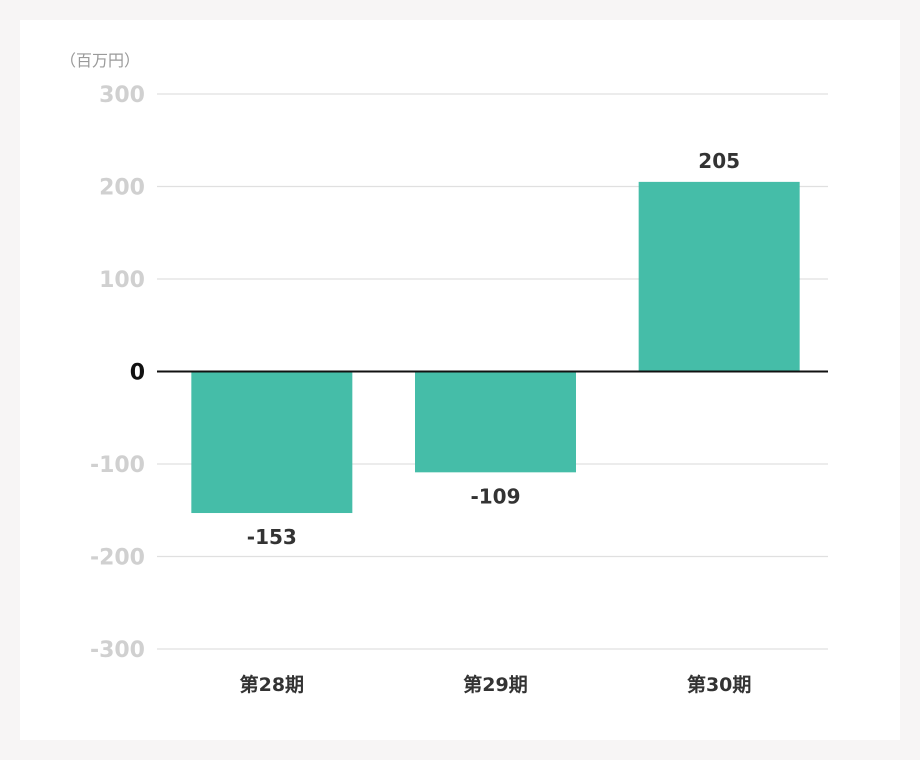 Image resolution: width=920 pixels, height=760 pixels. I want to click on y-tick-label: -200, so click(117, 558).